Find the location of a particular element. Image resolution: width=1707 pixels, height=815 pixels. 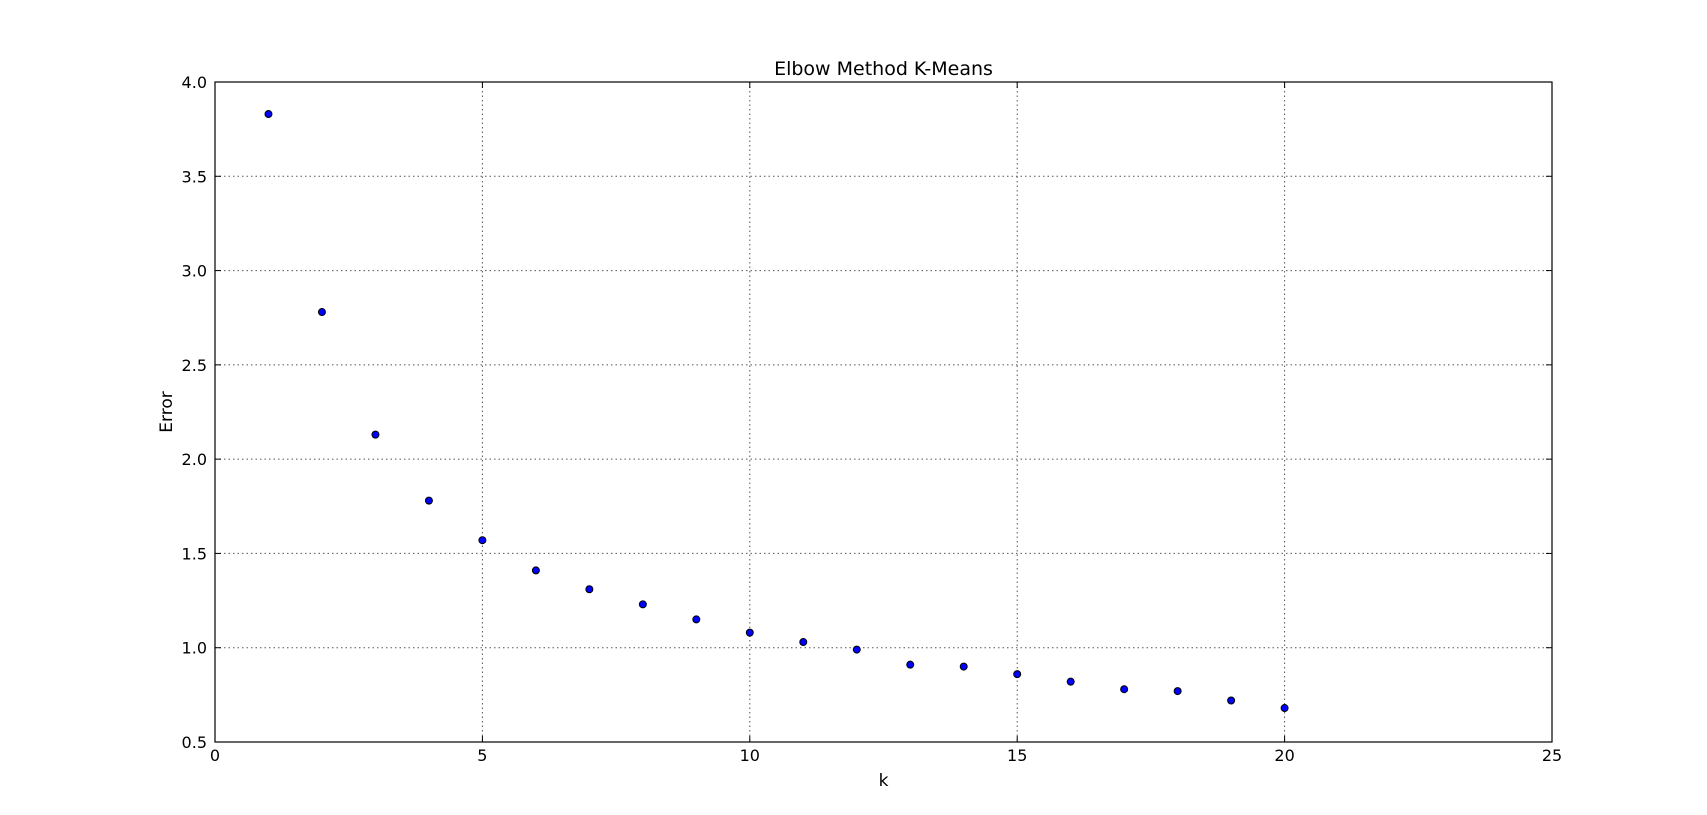

x-axis-label: k is located at coordinates (884, 781).